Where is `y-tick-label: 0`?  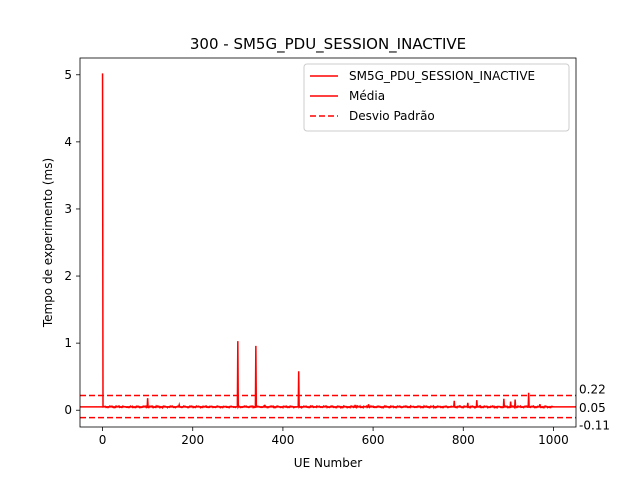 y-tick-label: 0 is located at coordinates (68, 410).